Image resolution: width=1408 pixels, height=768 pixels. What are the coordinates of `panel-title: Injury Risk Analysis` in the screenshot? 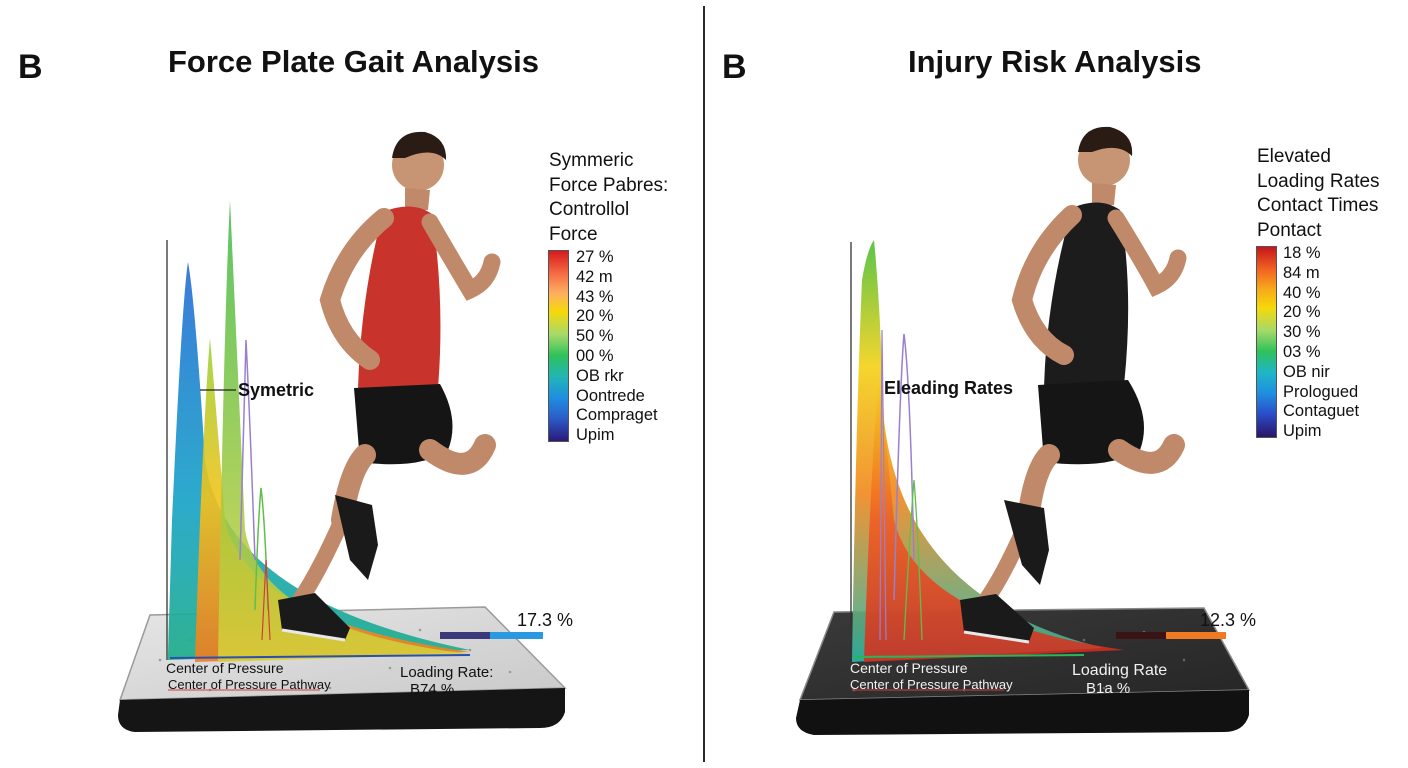 It's located at (1055, 61).